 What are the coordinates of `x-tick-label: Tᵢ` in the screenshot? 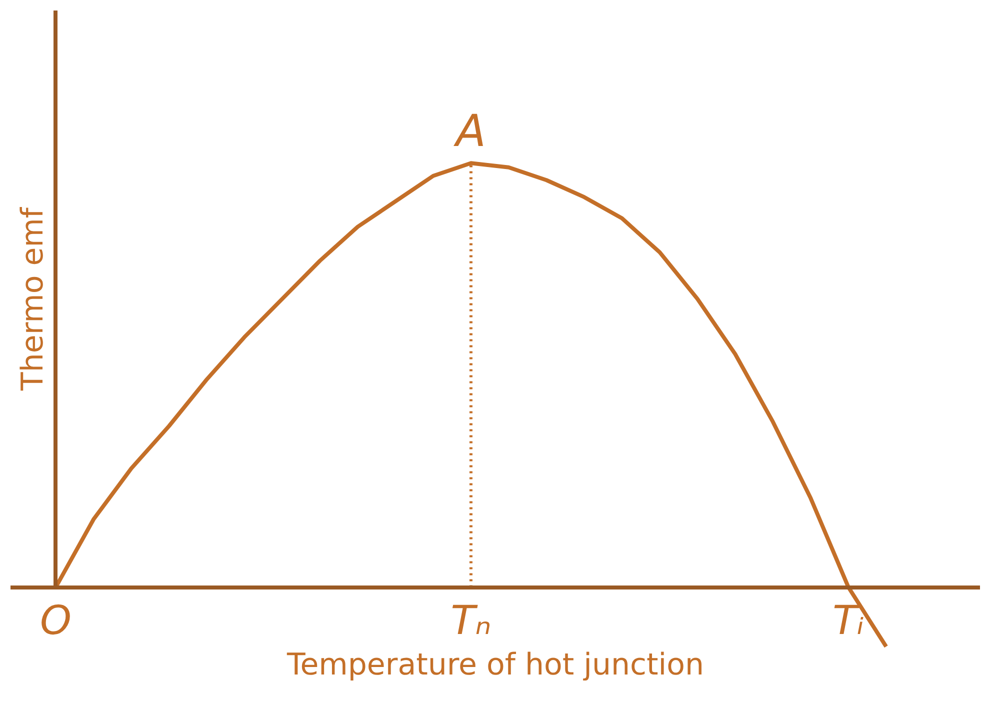 It's located at (848, 621).